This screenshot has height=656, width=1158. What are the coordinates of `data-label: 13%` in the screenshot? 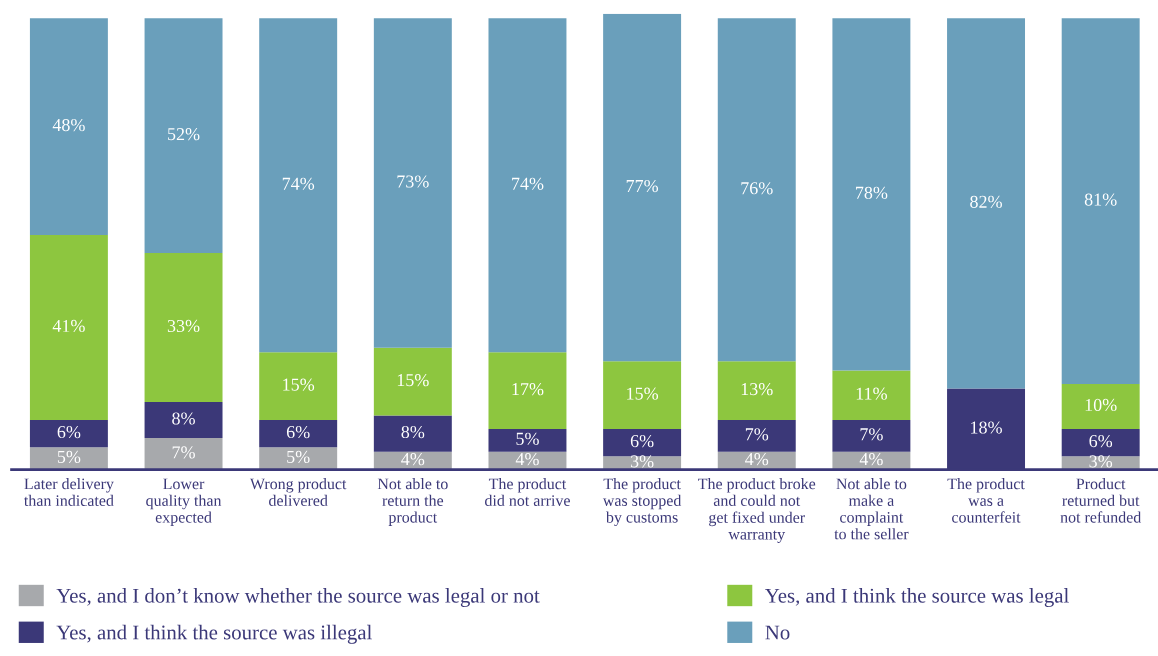 It's located at (757, 389).